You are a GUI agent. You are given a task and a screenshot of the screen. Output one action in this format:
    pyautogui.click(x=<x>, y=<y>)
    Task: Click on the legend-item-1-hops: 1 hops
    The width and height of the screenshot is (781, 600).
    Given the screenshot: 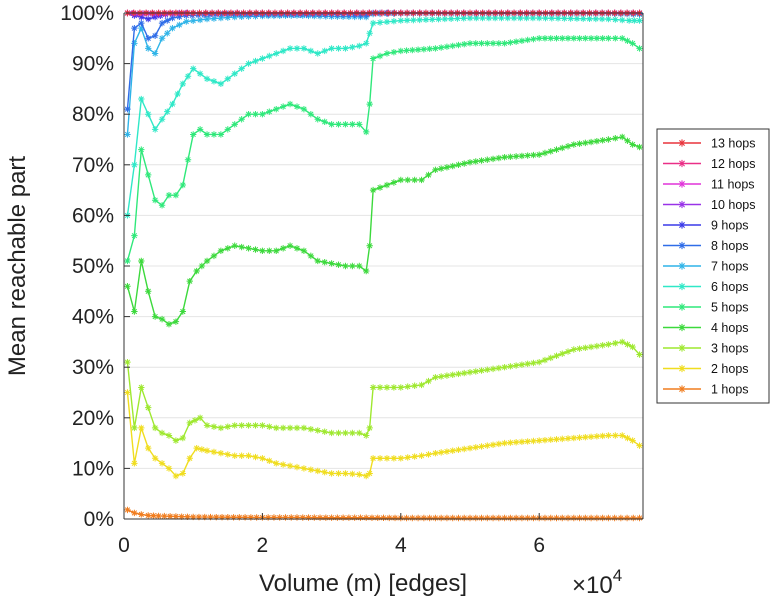 What is the action you would take?
    pyautogui.click(x=706, y=390)
    